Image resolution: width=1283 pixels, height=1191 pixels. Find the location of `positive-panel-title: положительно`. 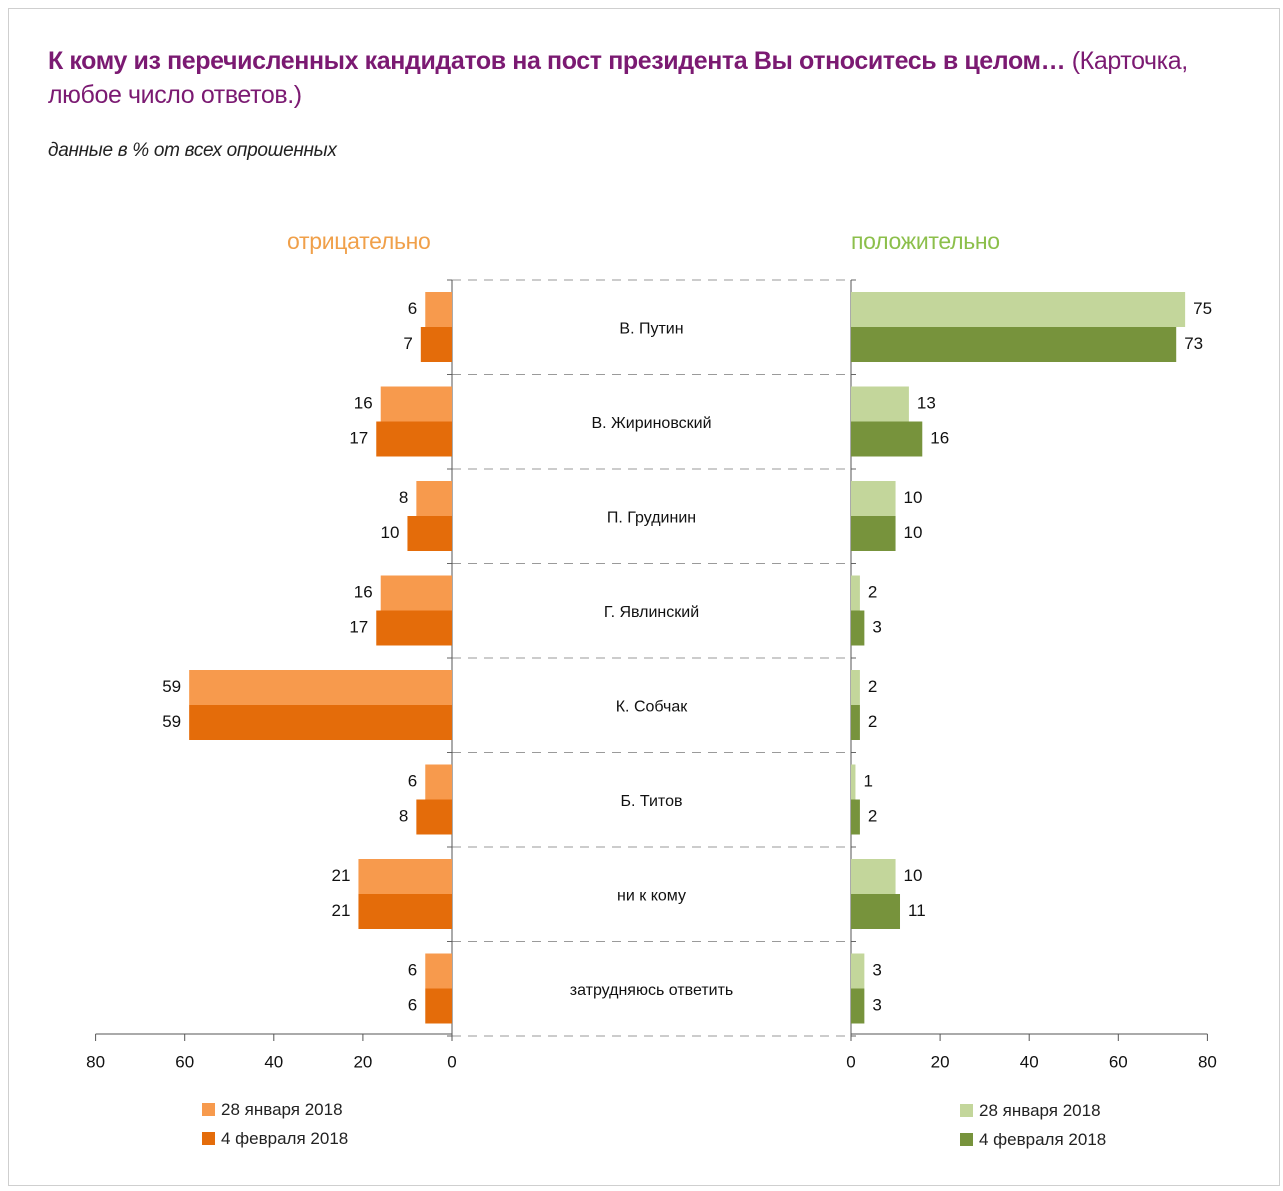

positive-panel-title: положительно is located at coordinates (925, 241).